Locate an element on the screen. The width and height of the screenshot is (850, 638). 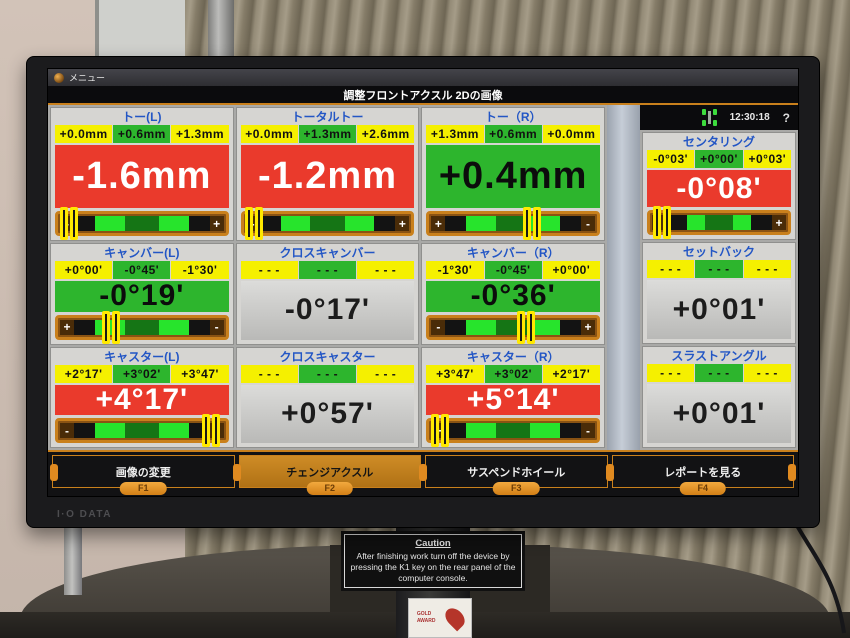
clock: 12:30:18 is located at coordinates (749, 117).